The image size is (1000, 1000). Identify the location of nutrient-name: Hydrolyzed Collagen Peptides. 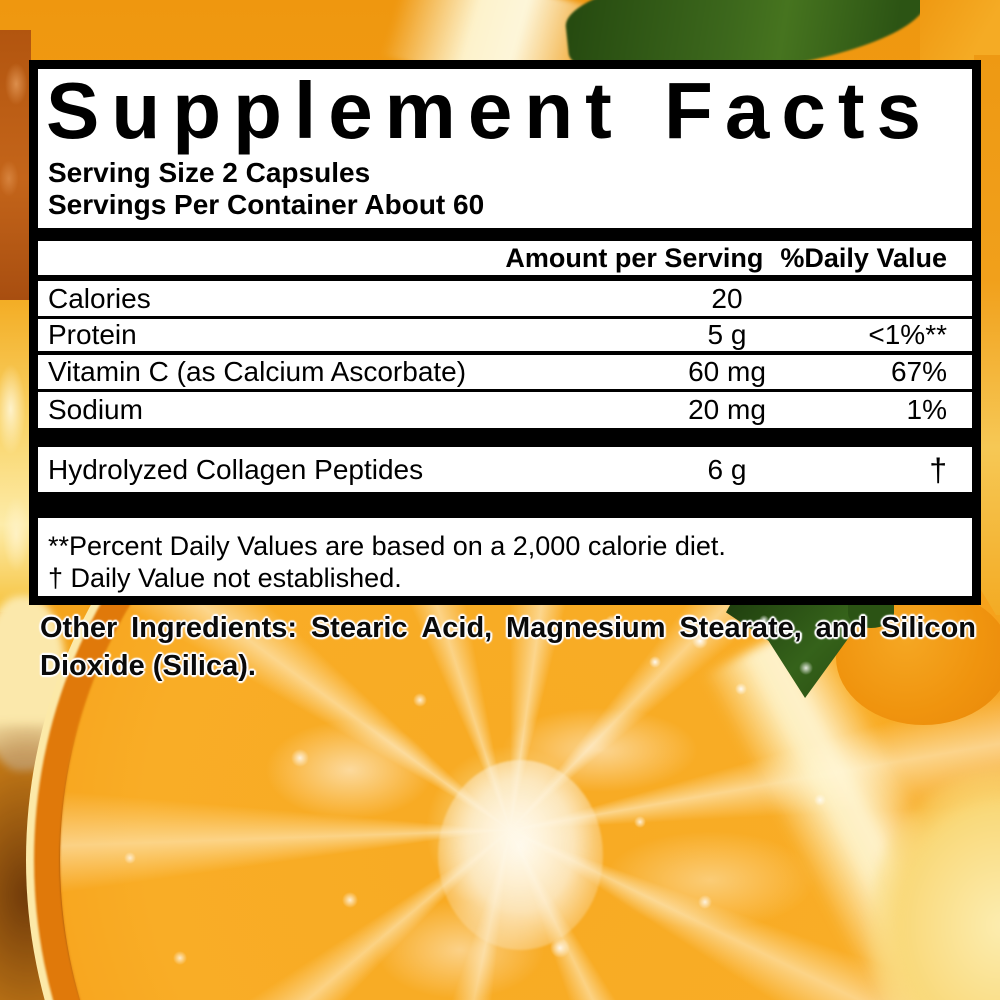
(236, 469).